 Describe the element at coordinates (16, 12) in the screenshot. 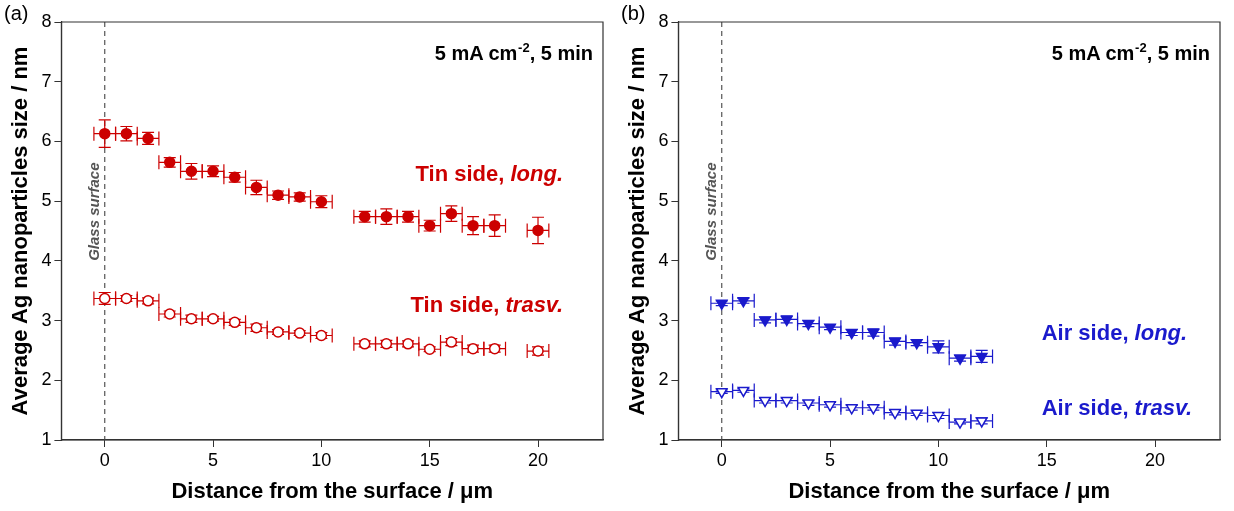

I see `chart-title: (a)` at that location.